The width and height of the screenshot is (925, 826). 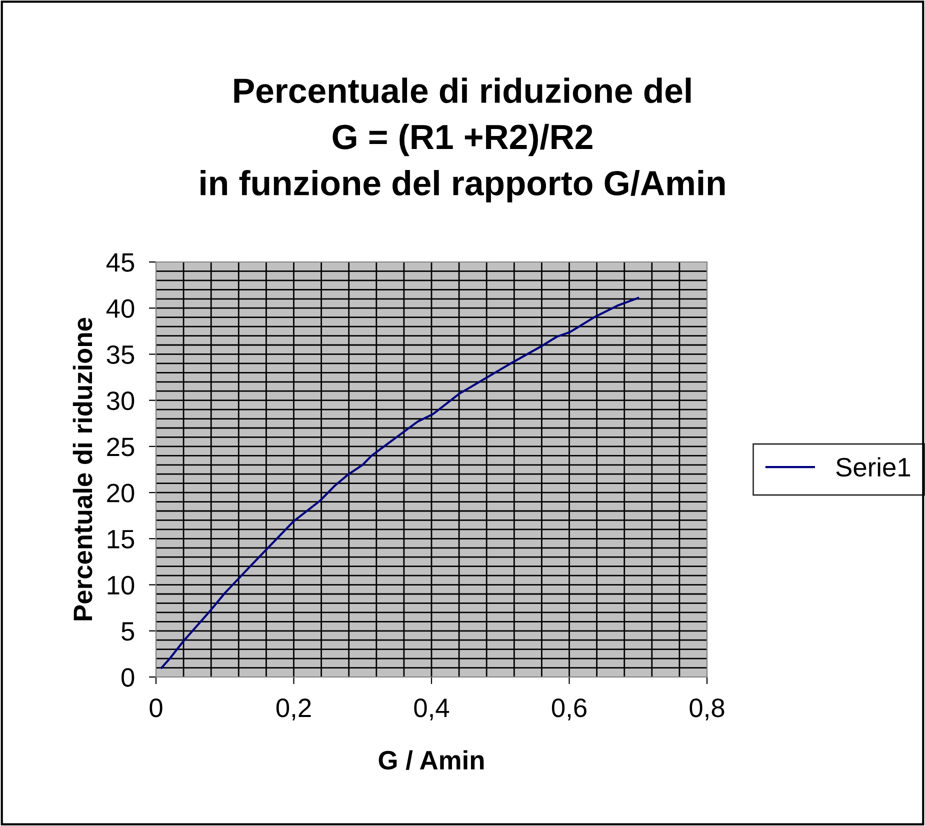 I want to click on y-tick-label: 0, so click(x=128, y=677).